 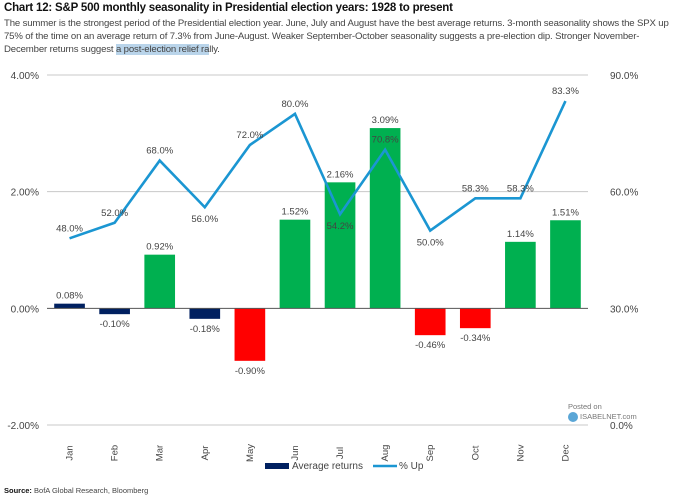 What do you see at coordinates (565, 91) in the screenshot?
I see `pct-up-label: 83.3%` at bounding box center [565, 91].